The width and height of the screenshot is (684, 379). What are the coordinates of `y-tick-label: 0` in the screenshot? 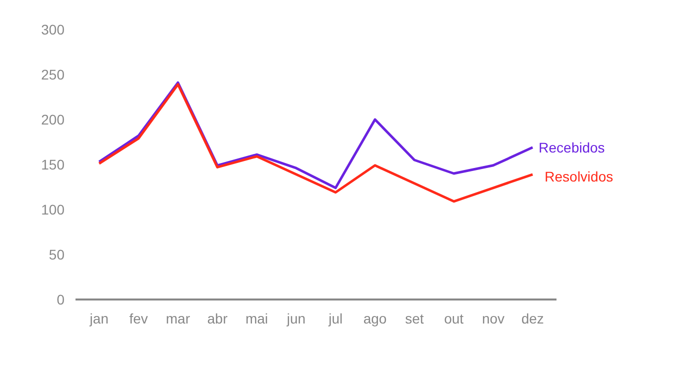 It's located at (60, 300).